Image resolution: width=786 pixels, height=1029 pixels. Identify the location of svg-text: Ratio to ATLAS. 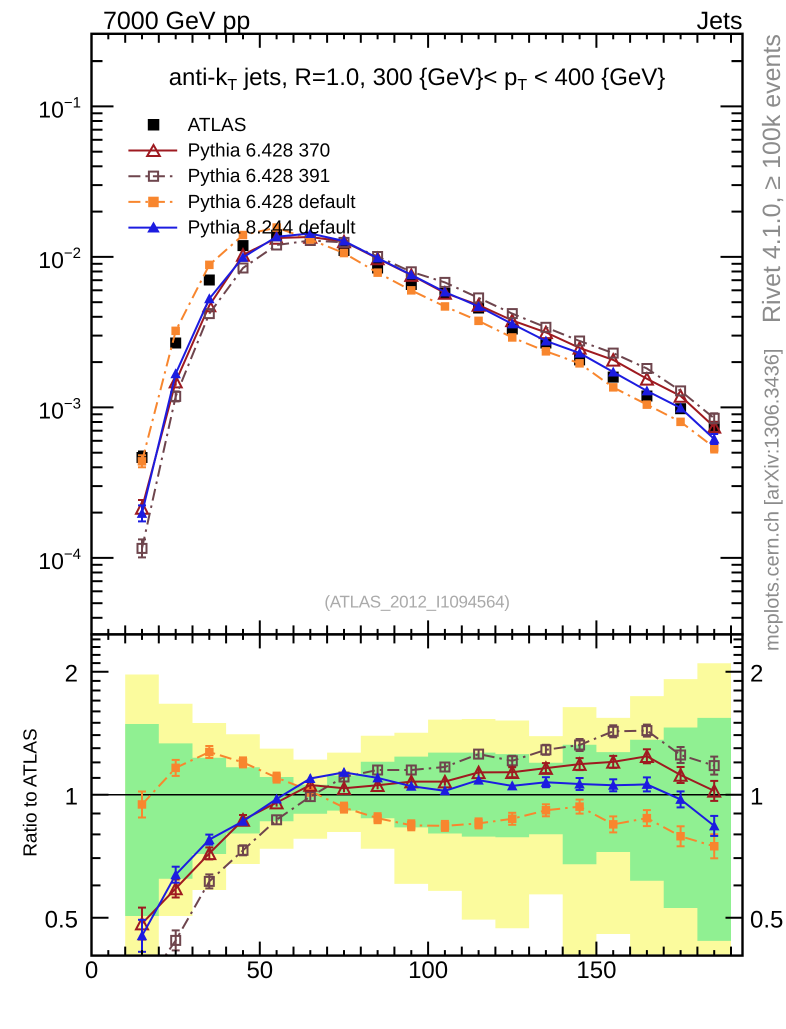
(30, 792).